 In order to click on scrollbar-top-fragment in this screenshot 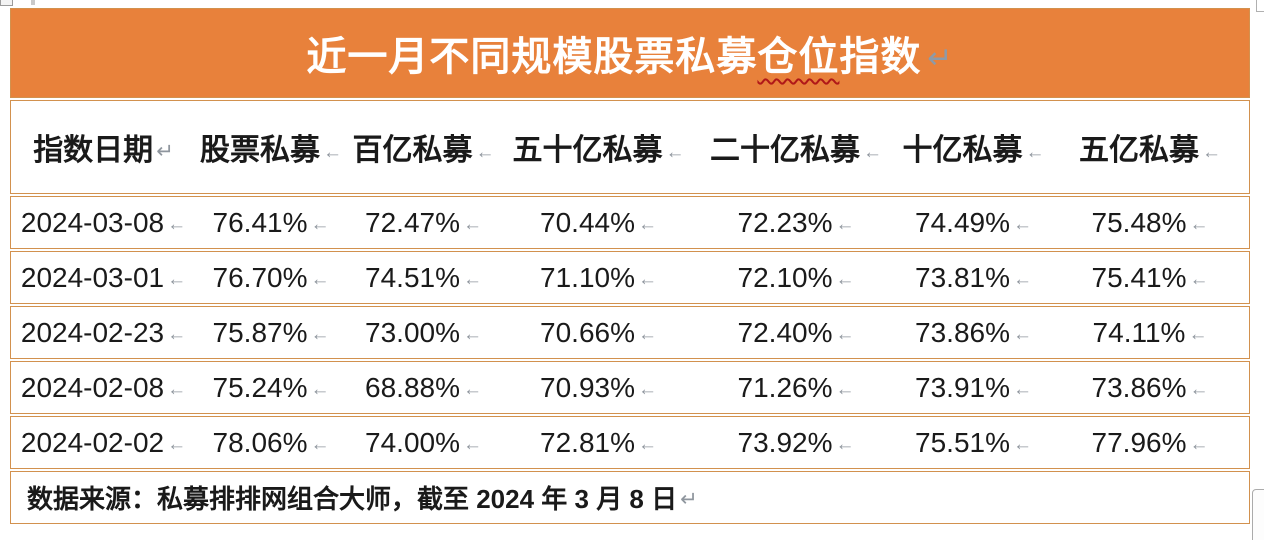, I will do `click(1260, 6)`.